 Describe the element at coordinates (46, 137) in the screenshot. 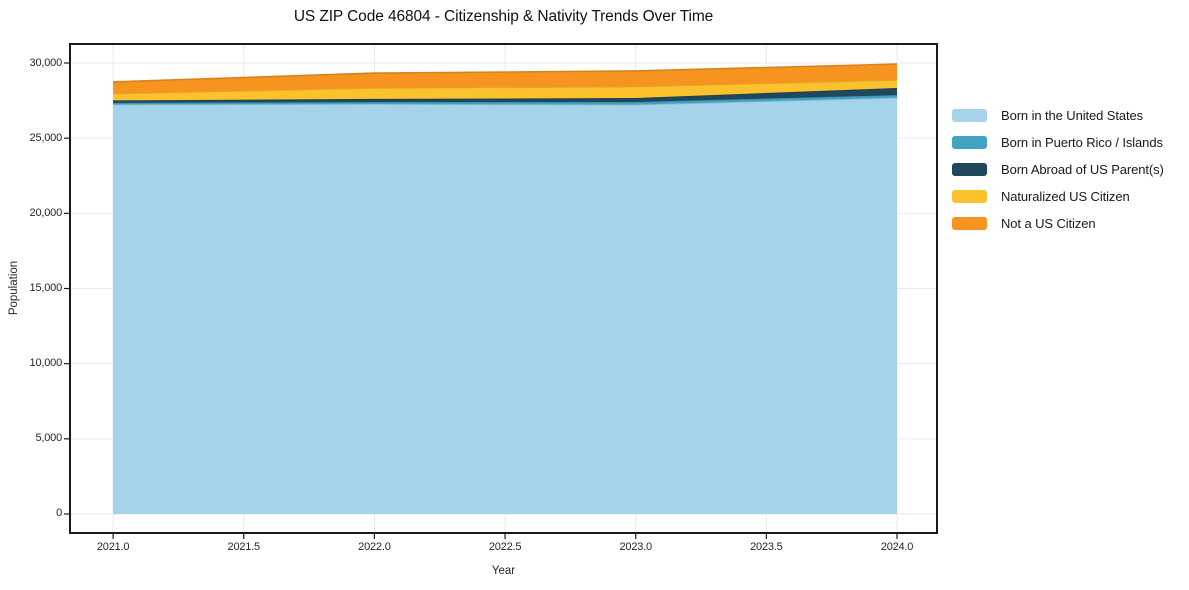

I see `y-tick-label: 25,000` at that location.